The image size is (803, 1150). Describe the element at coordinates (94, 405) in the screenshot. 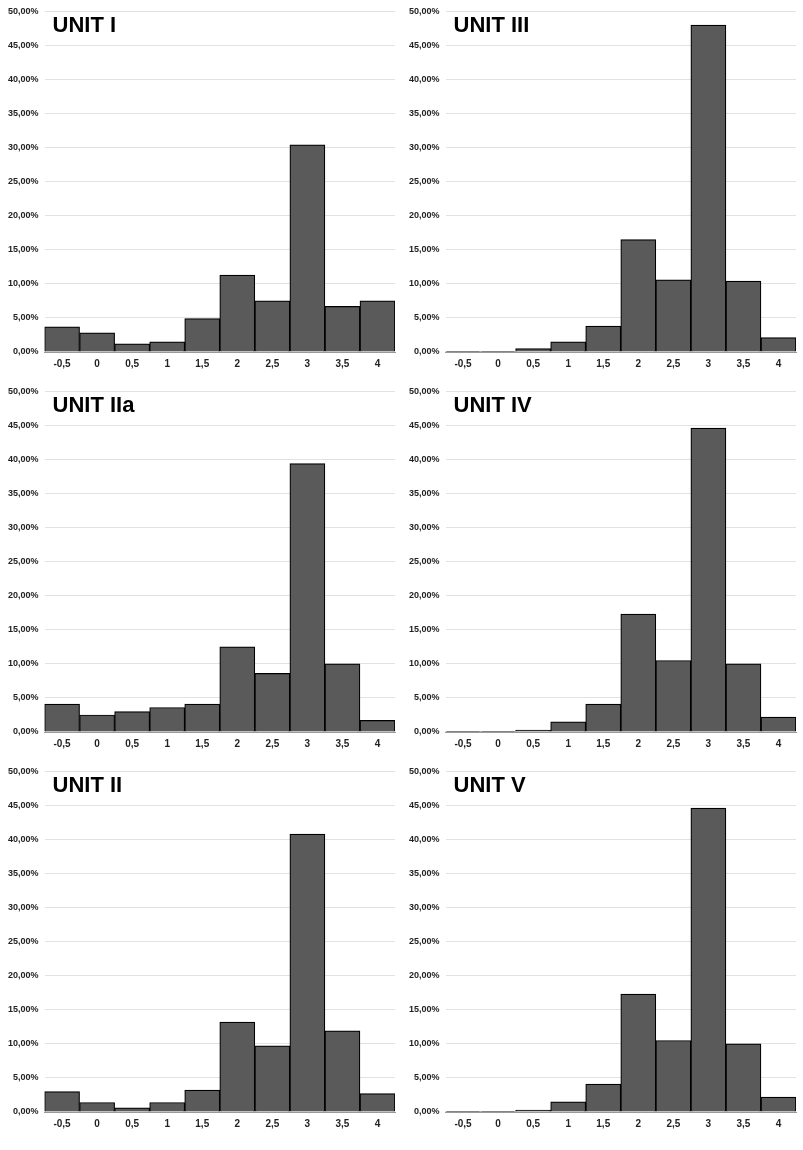

I see `chart-title: UNIT IIa` at that location.